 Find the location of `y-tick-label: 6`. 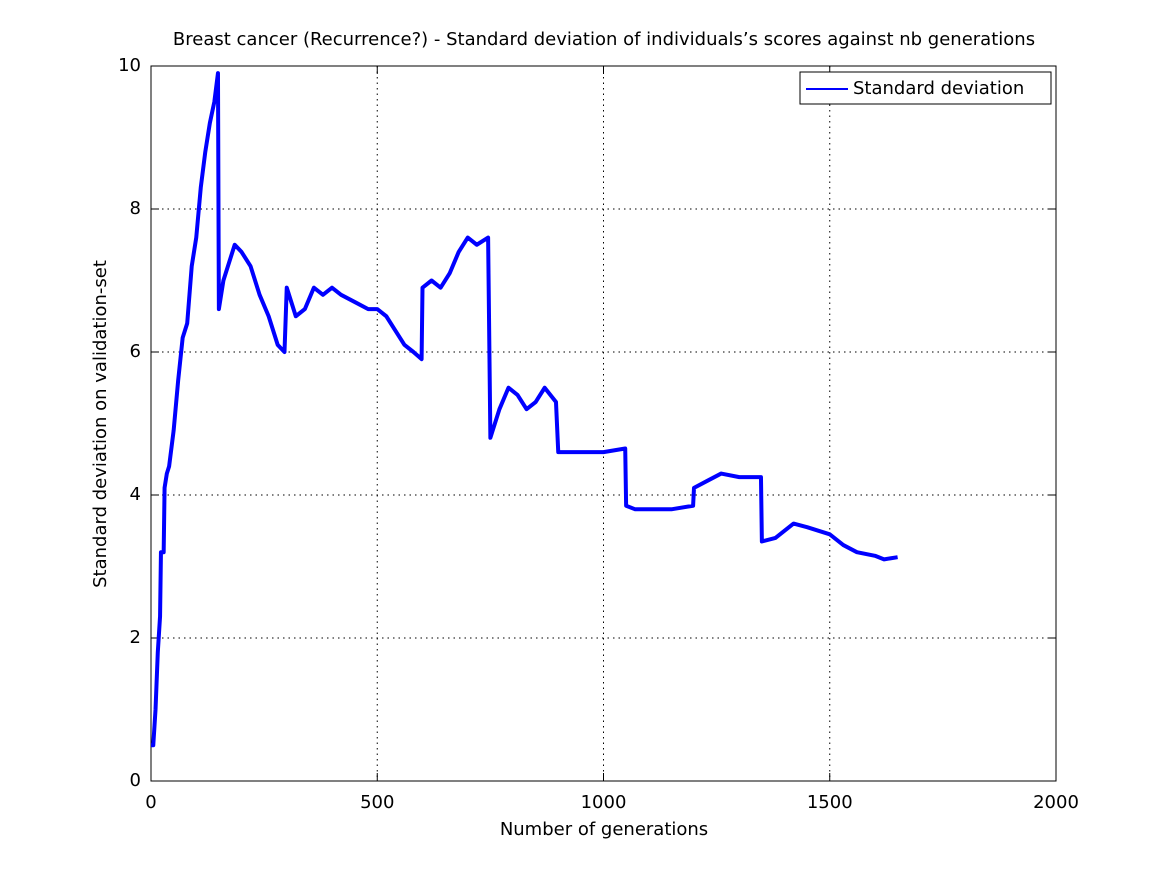

y-tick-label: 6 is located at coordinates (135, 351).